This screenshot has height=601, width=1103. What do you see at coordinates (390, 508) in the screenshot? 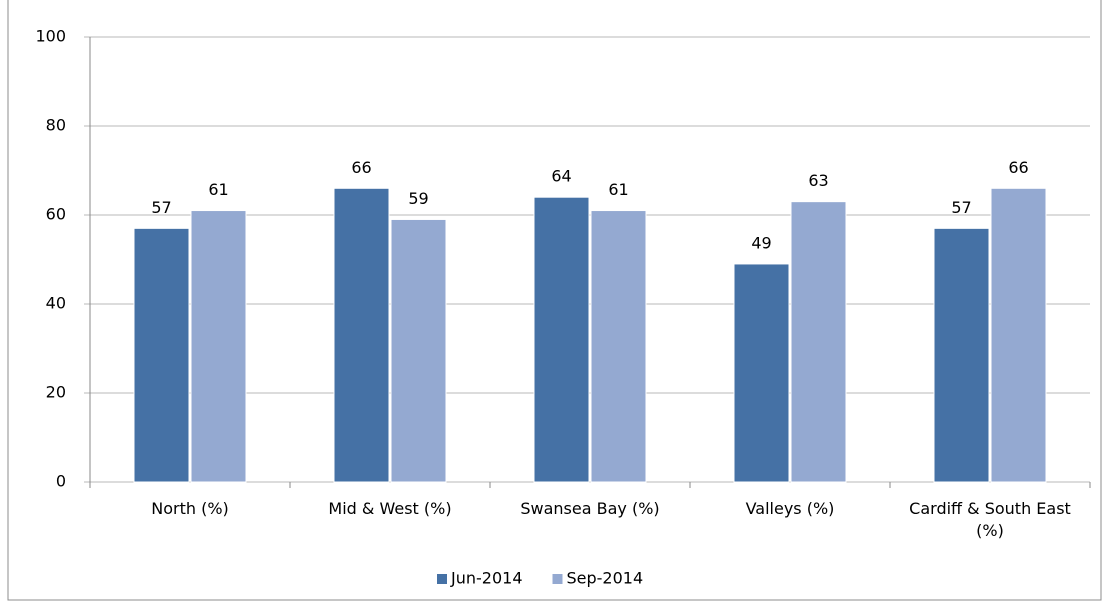
I see `x-tick-label: Mid & West (%)` at bounding box center [390, 508].